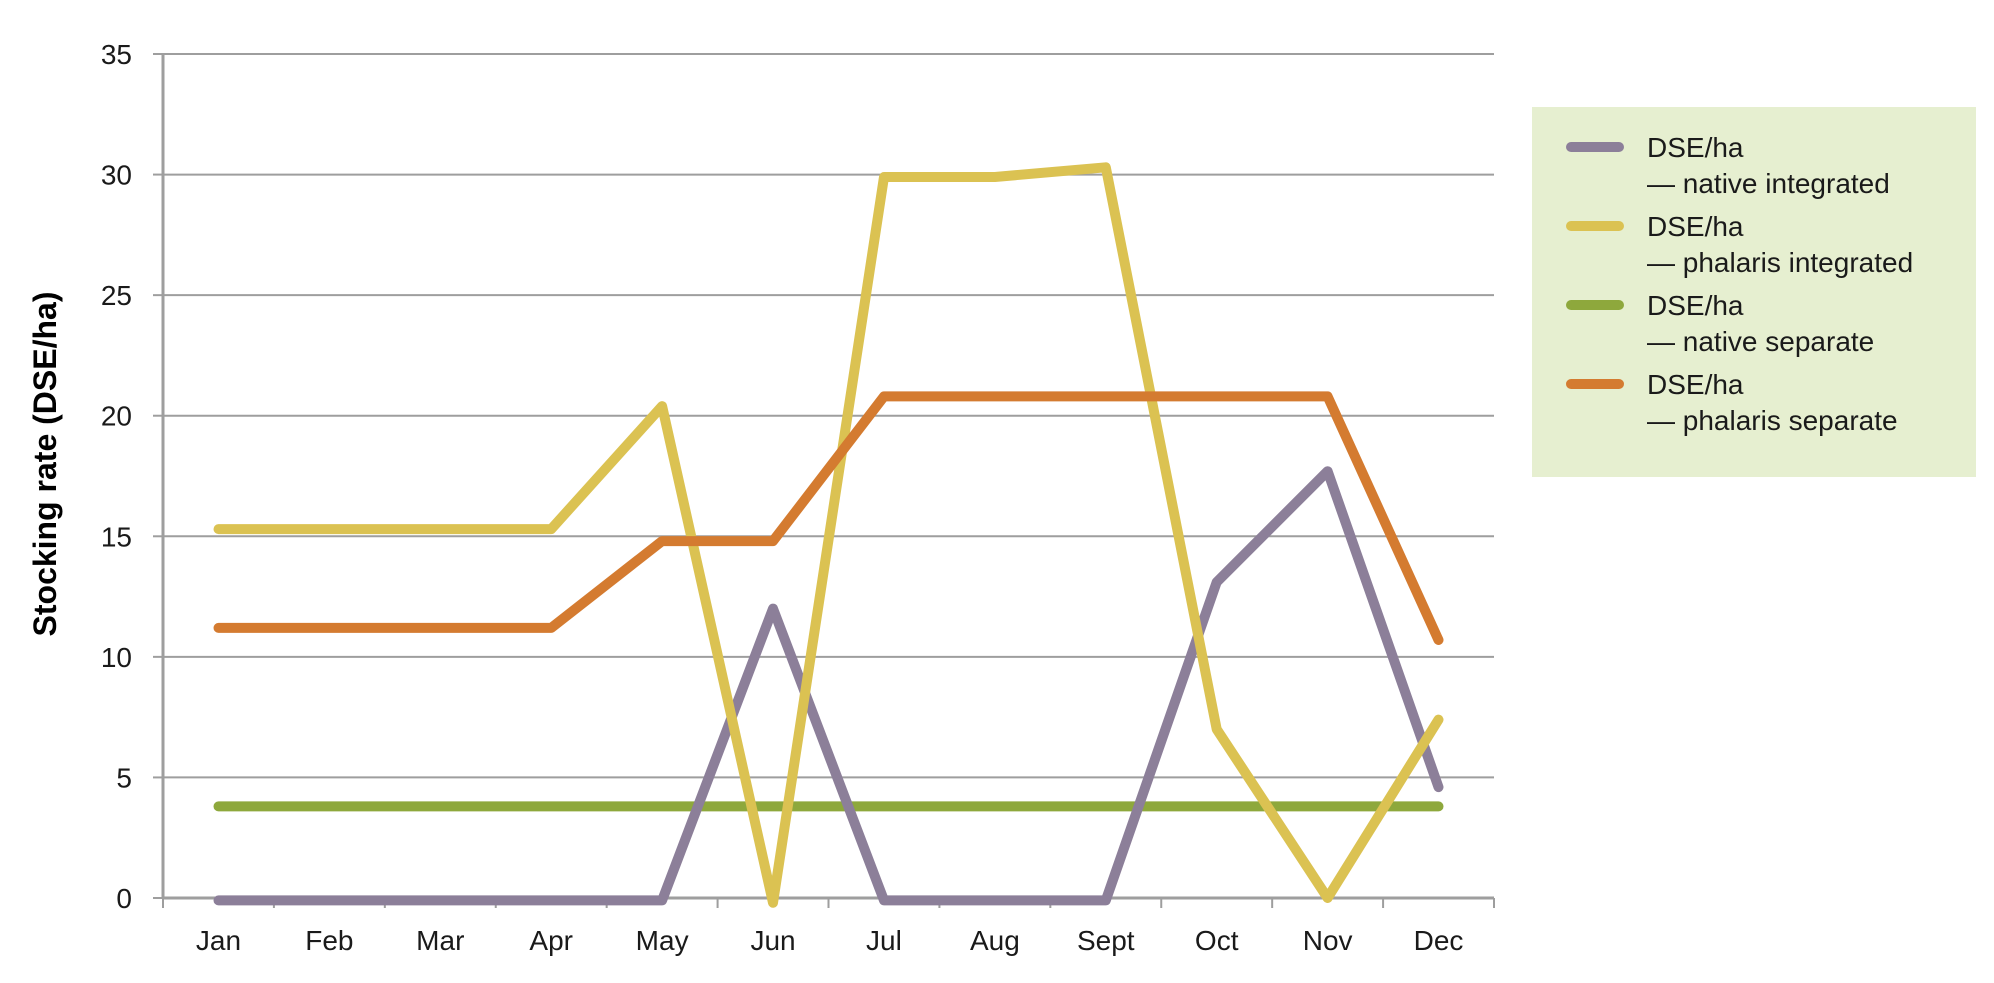 This screenshot has width=1994, height=983. What do you see at coordinates (884, 940) in the screenshot?
I see `x-tick-label: Jul` at bounding box center [884, 940].